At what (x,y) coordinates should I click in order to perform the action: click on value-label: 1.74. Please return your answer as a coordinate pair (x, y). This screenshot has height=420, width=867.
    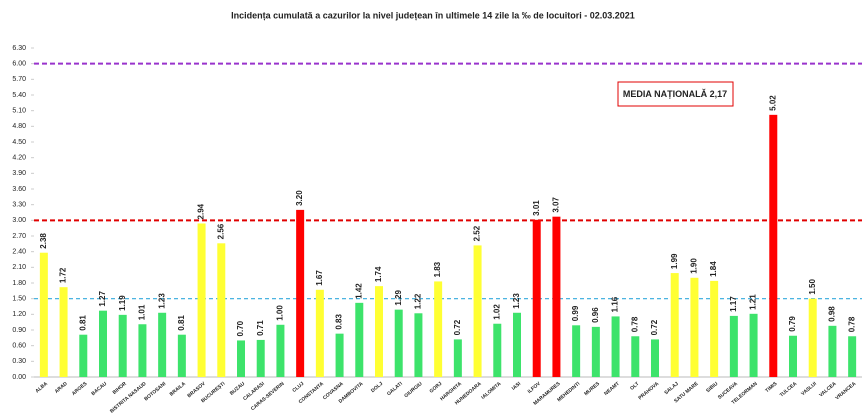
    Looking at the image, I should click on (378, 274).